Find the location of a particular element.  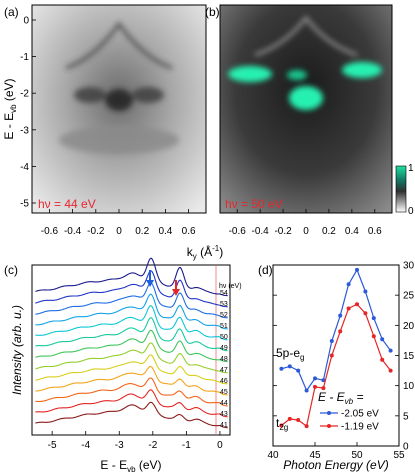

dispersion-features-b is located at coordinates (305, 62).